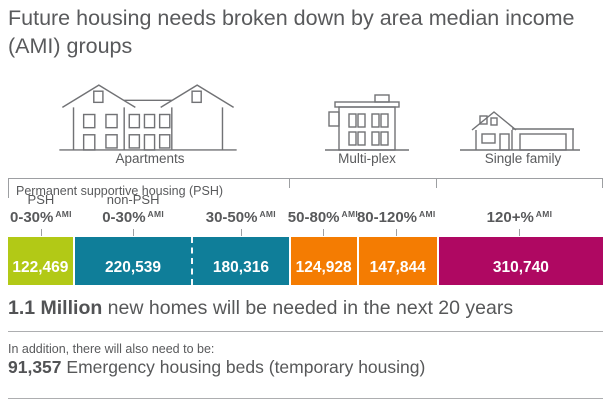 This screenshot has height=408, width=612. I want to click on segment-label-120+%: 120+% AMI, so click(520, 217).